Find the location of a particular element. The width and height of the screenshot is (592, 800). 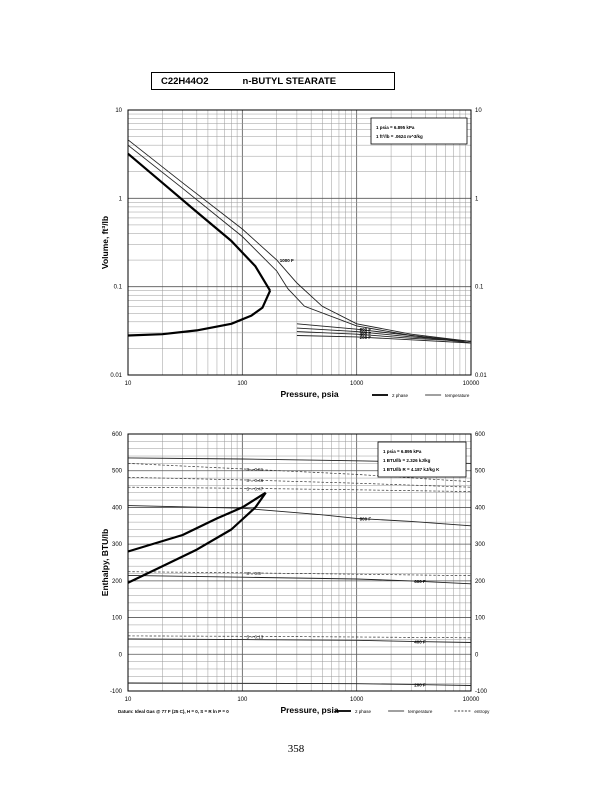

chart1-isotherm-label: 1000 F is located at coordinates (287, 260).